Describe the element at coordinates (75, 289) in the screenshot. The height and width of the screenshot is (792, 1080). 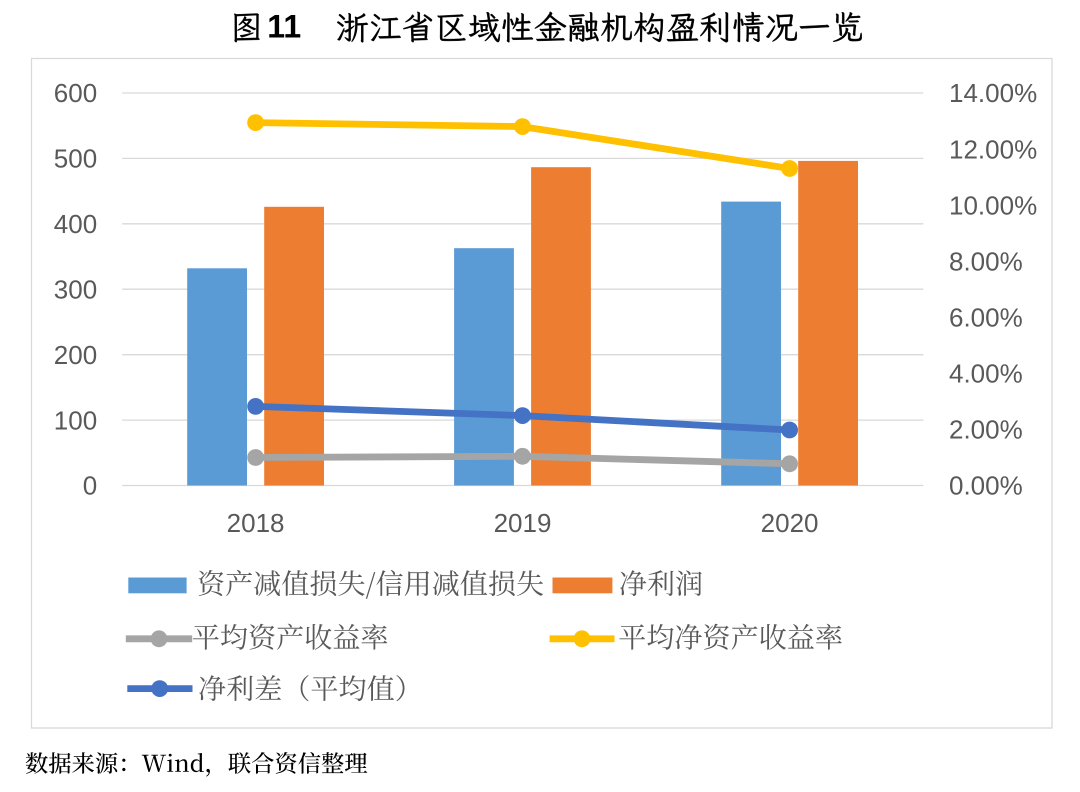
I see `svg-text: 300` at that location.